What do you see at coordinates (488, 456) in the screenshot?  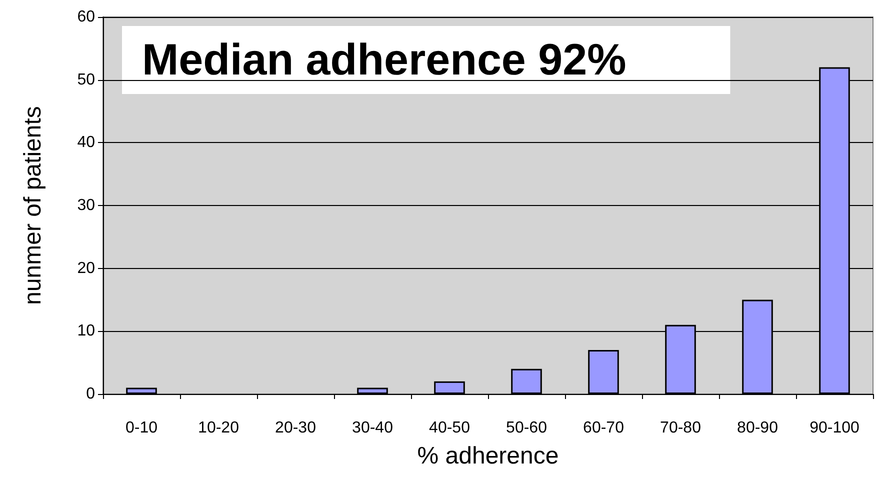 I see `x-axis-title: % adherence` at bounding box center [488, 456].